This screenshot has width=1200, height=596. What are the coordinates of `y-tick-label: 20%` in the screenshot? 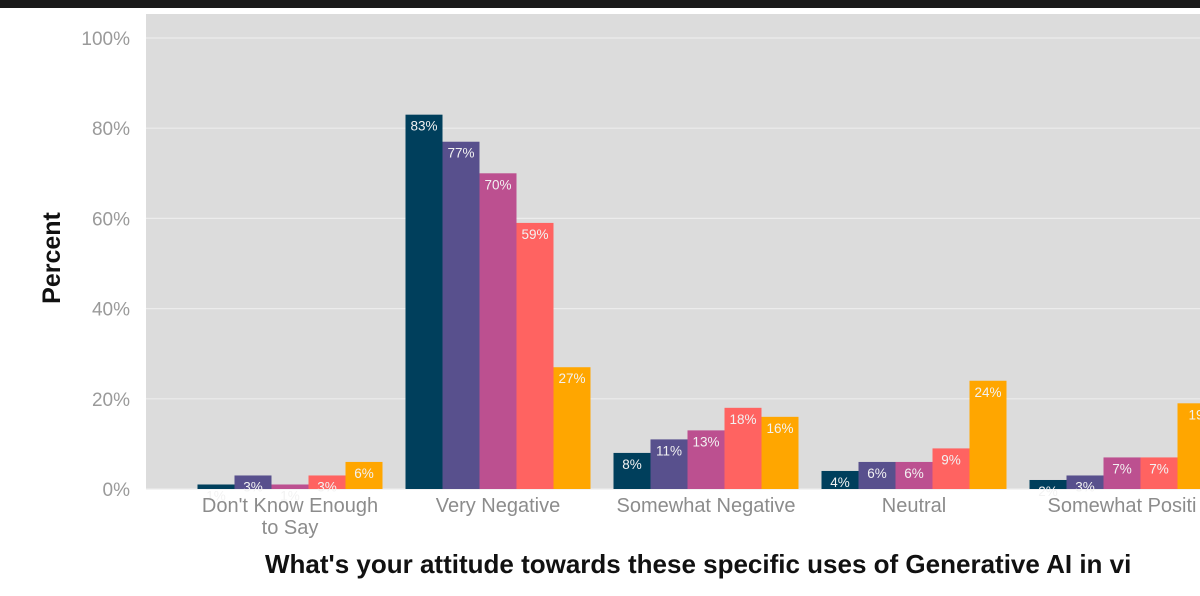 It's located at (111, 400).